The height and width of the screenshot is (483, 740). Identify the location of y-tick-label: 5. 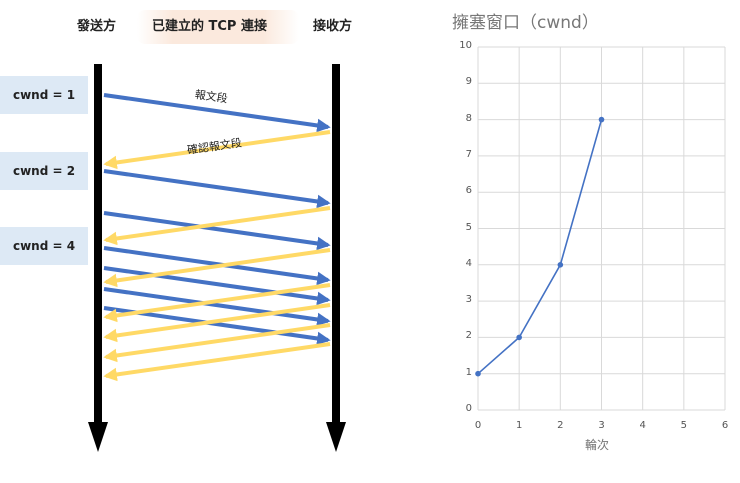
(468, 227).